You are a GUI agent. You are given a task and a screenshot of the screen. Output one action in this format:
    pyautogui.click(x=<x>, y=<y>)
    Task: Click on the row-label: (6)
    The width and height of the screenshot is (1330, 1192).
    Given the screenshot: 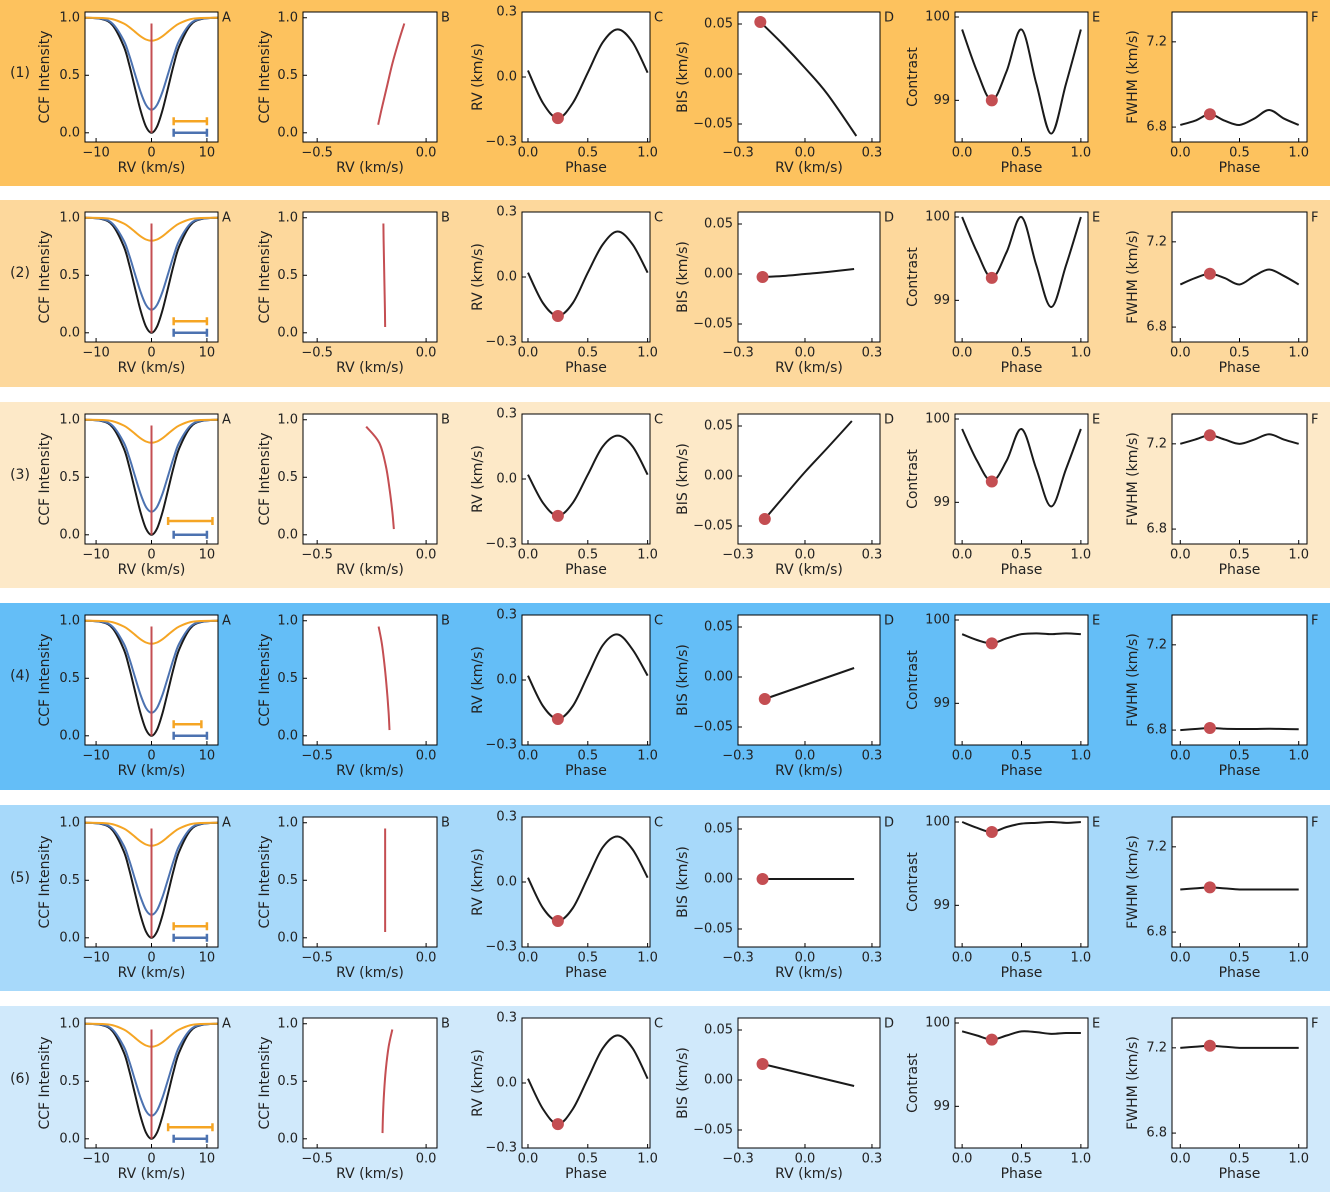 What is the action you would take?
    pyautogui.click(x=20, y=1079)
    